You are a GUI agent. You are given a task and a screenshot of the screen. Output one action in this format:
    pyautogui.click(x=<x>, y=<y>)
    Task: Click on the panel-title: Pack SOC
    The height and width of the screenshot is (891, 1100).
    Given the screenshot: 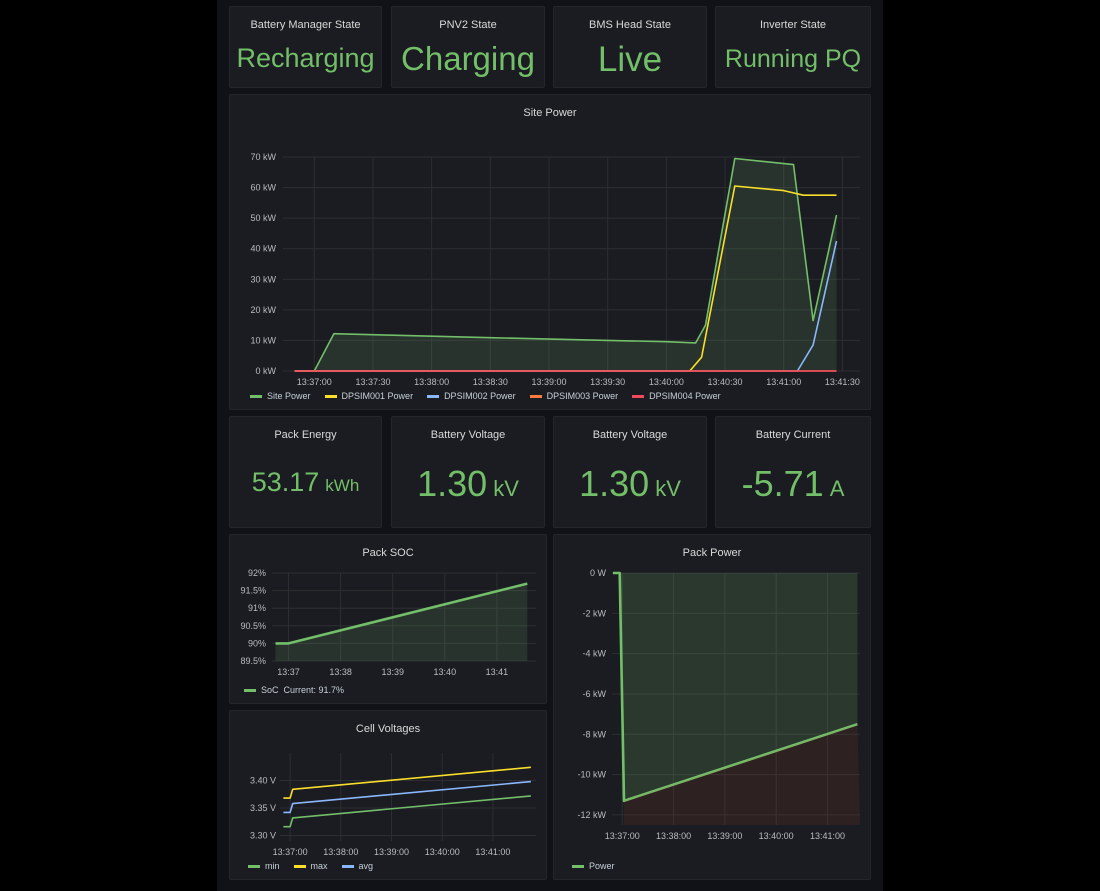 What is the action you would take?
    pyautogui.click(x=388, y=553)
    